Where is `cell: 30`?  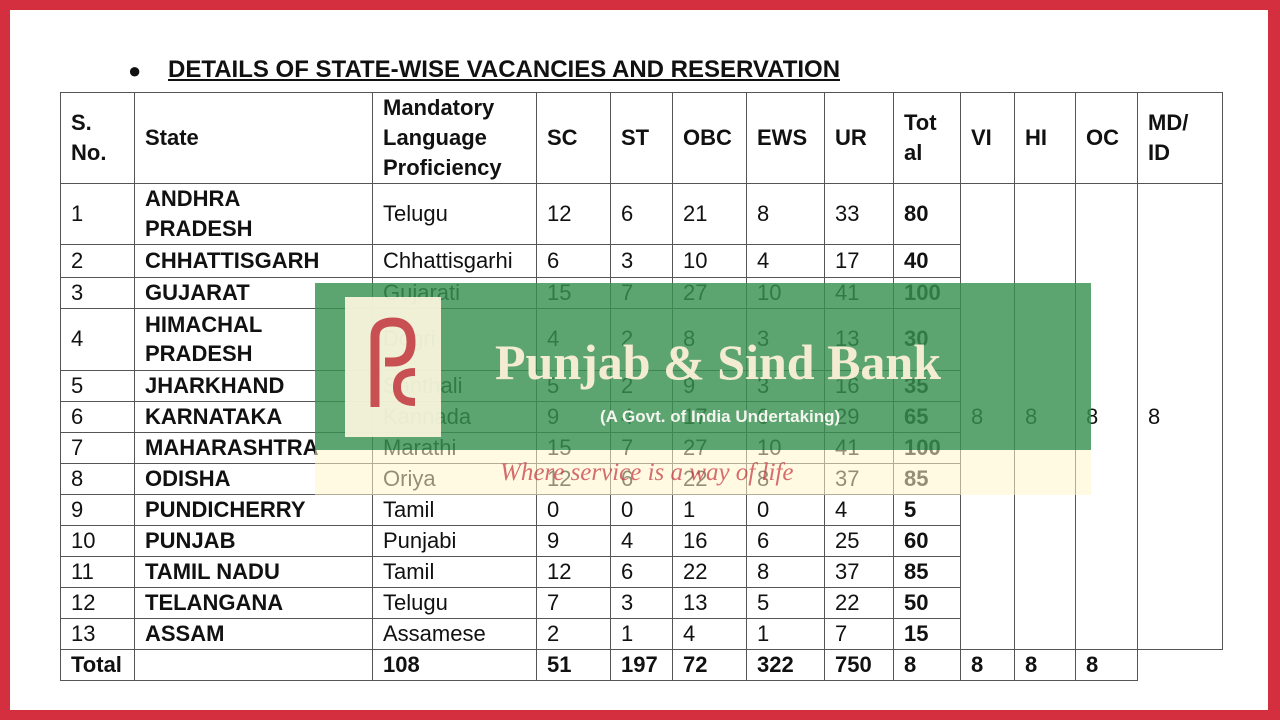 cell: 30 is located at coordinates (927, 339).